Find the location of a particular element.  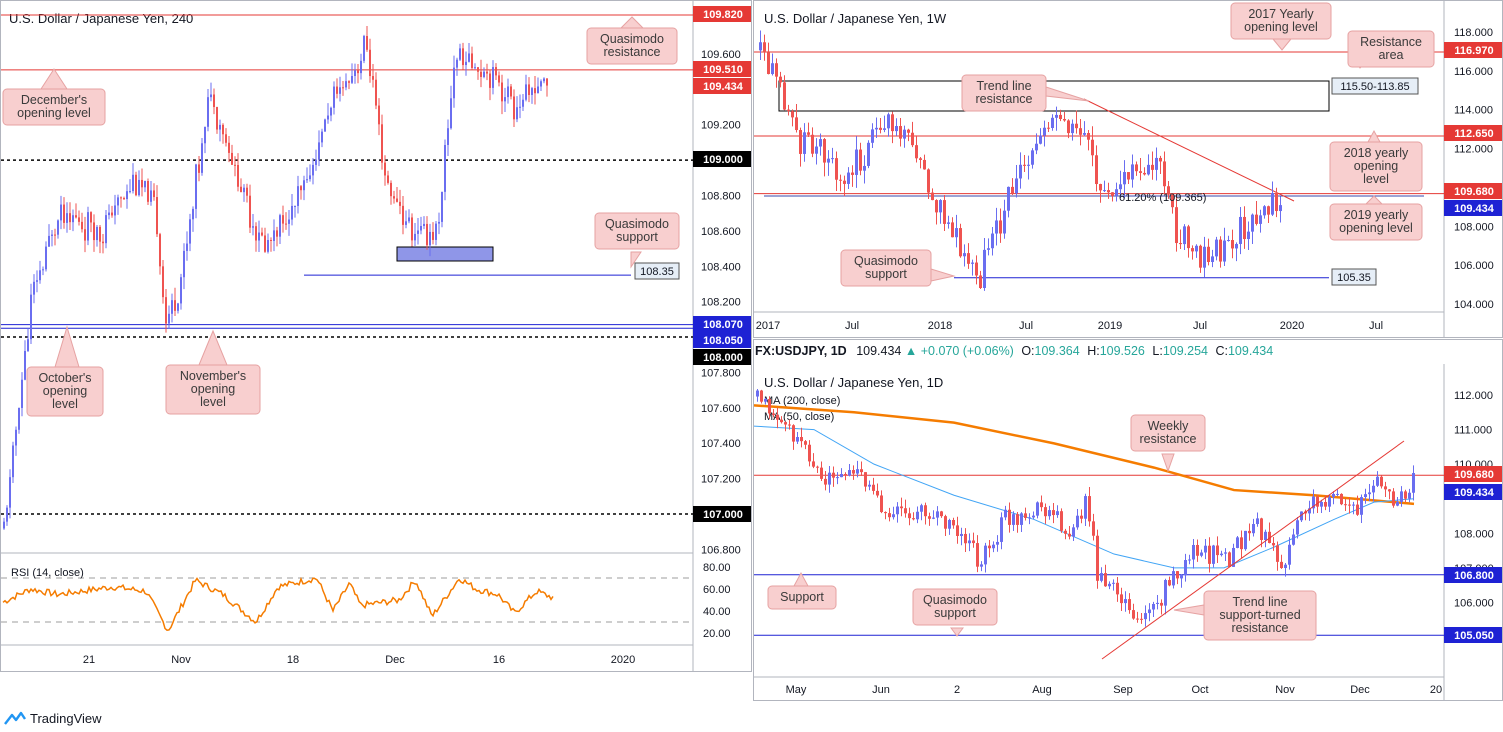

h4-y-tick: 106.800 is located at coordinates (721, 550).